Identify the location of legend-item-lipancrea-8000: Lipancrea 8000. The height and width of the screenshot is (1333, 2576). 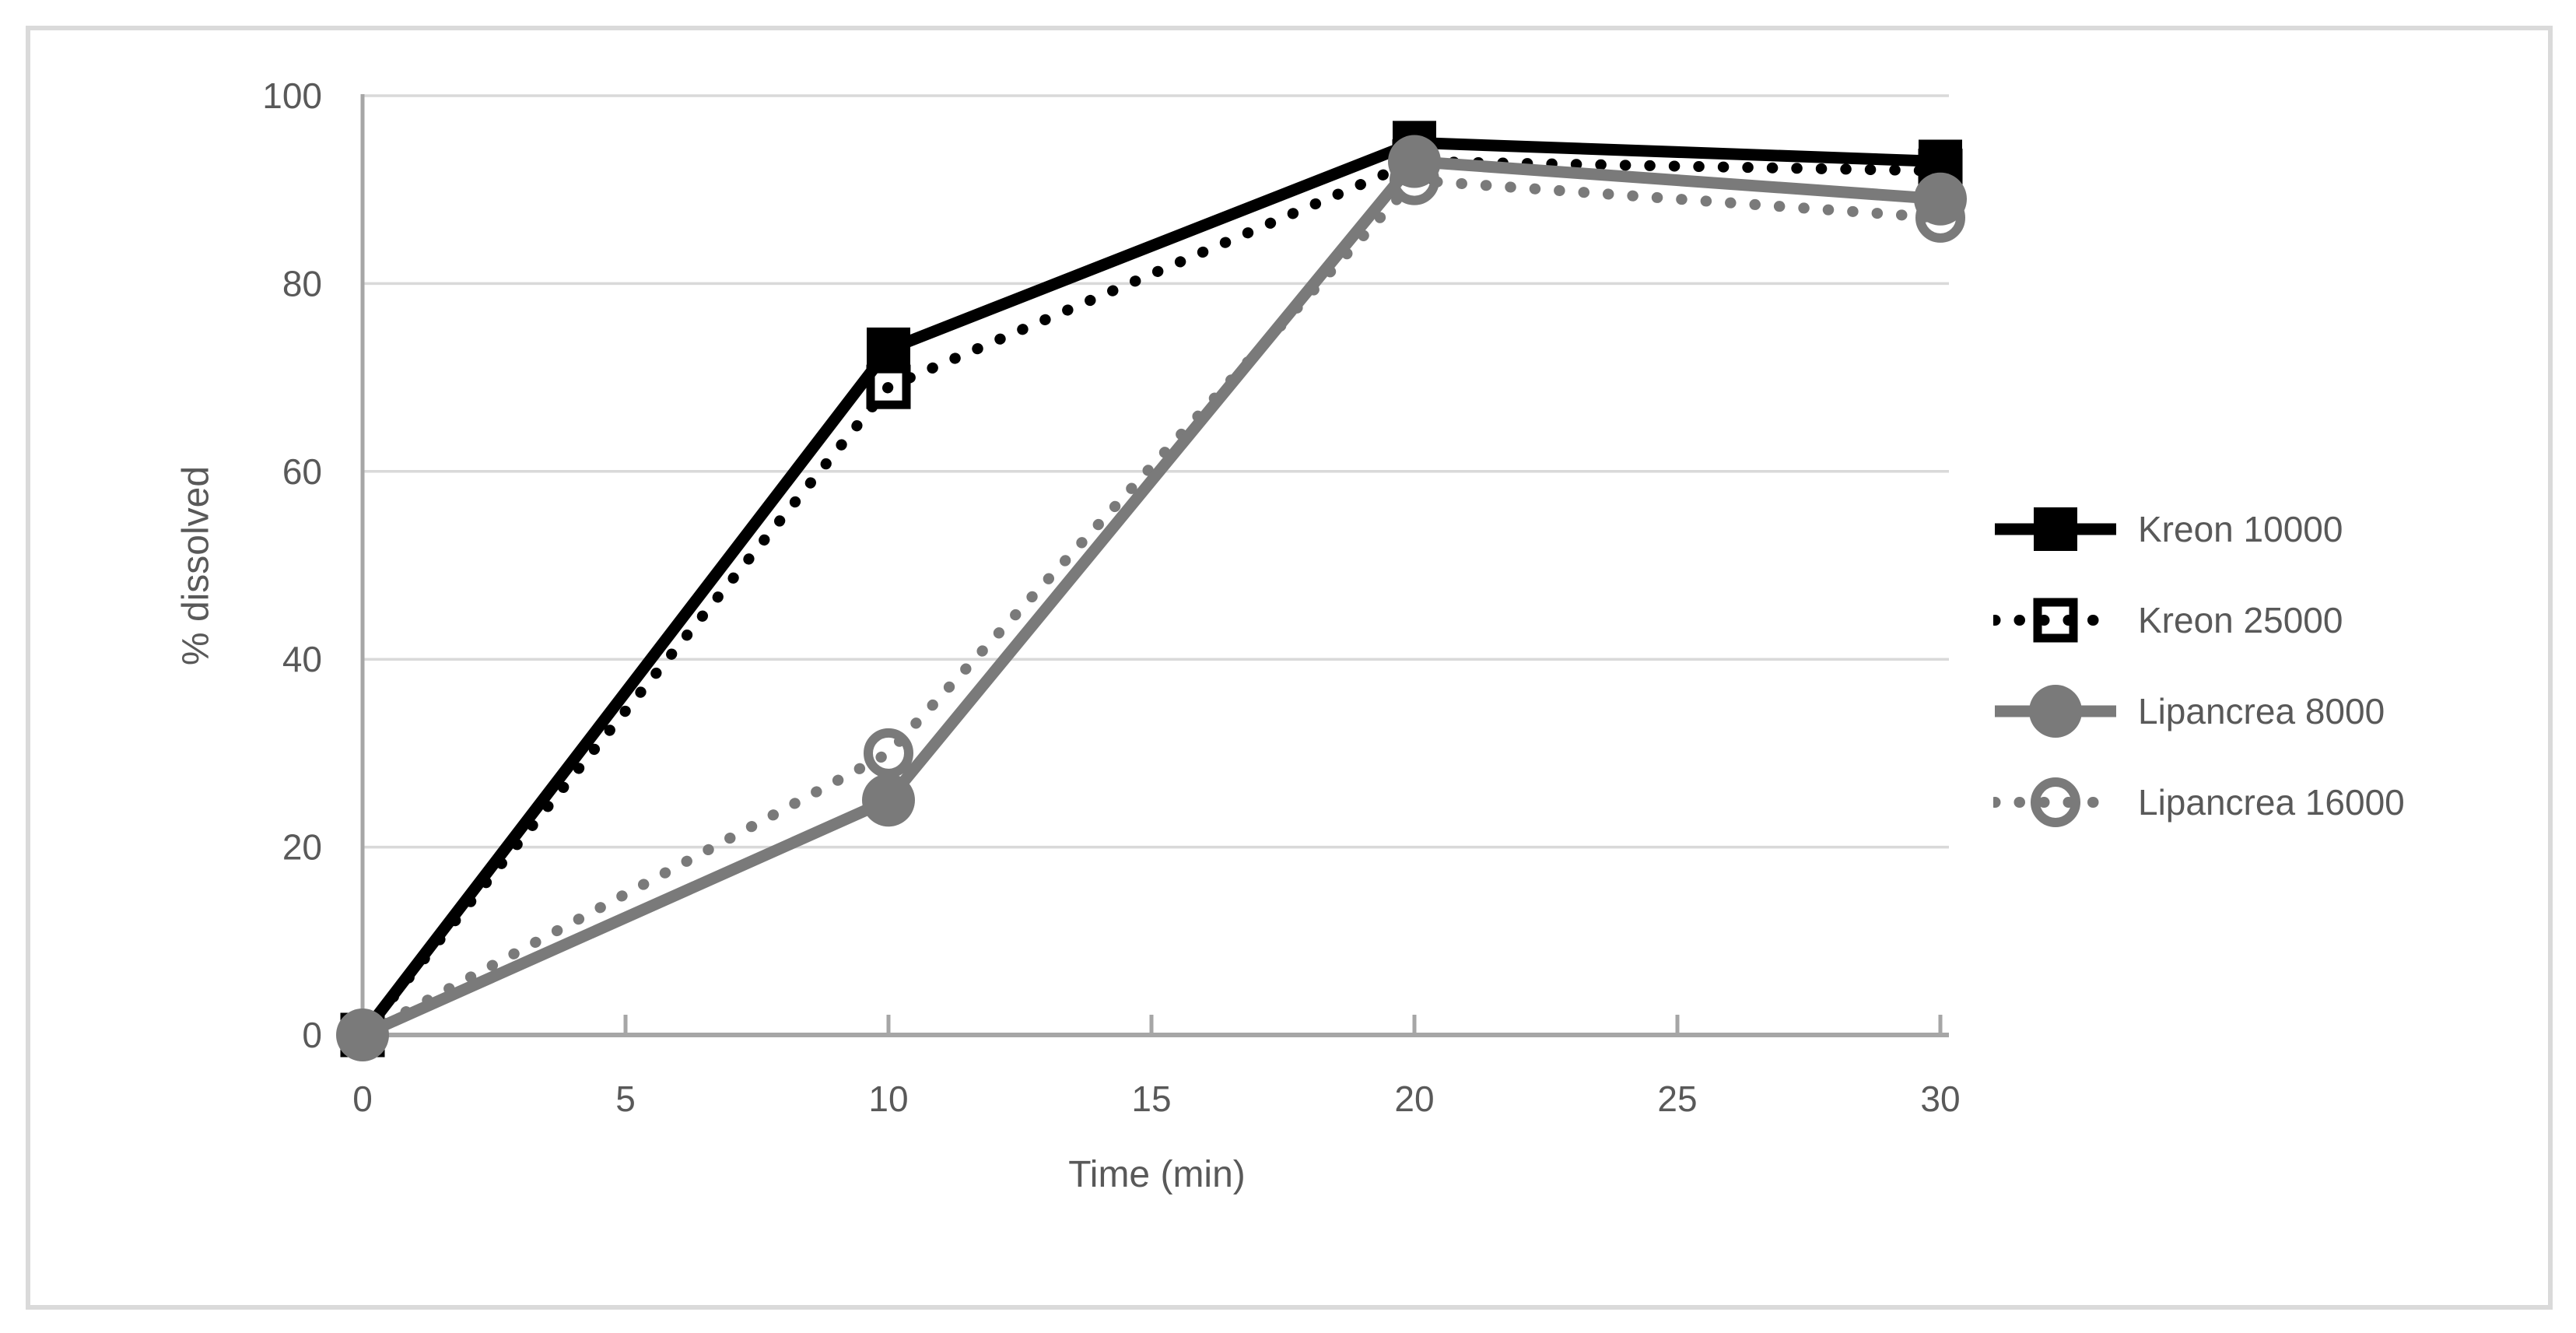
(2199, 711).